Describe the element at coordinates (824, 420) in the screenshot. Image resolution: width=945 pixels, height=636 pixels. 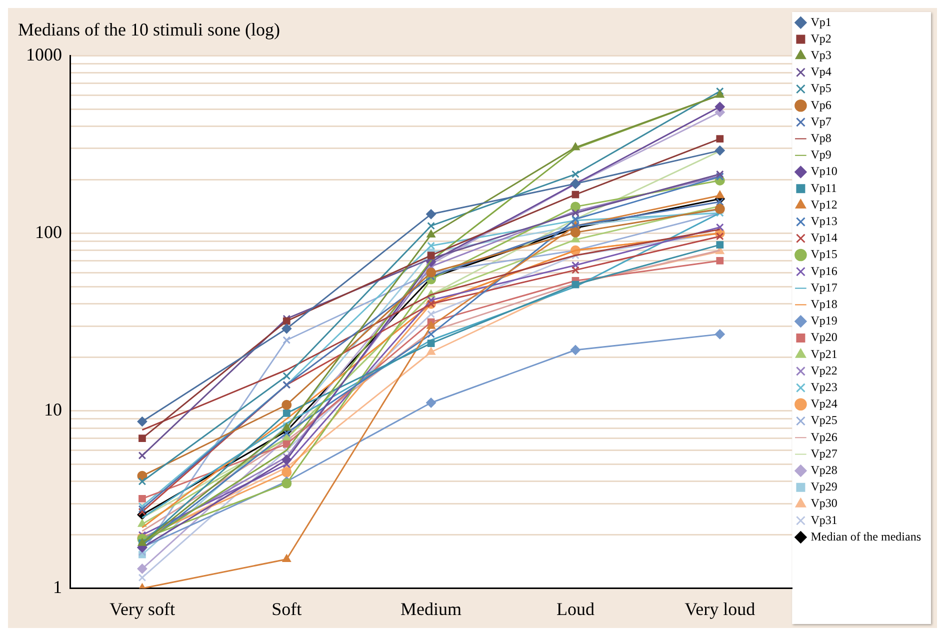
I see `legend-label: Vp25` at that location.